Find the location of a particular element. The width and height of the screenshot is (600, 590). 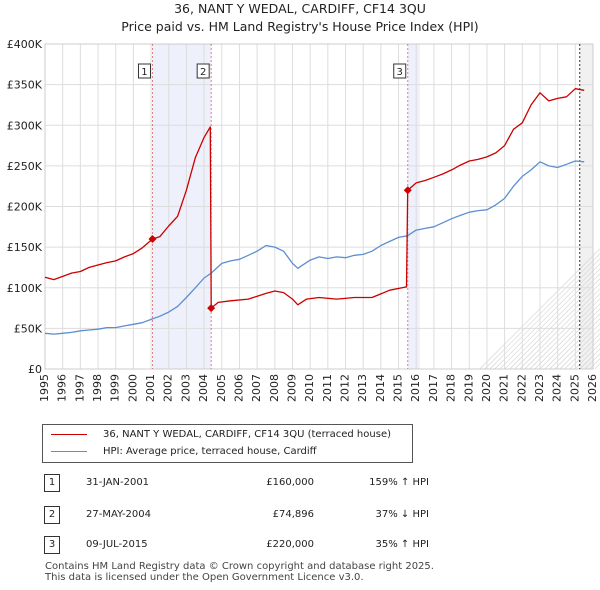

x-tick-label: 2010 is located at coordinates (309, 388).